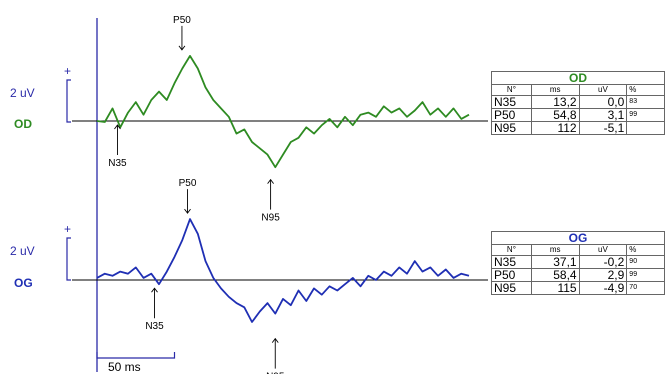 This screenshot has width=665, height=379. I want to click on od-header-no: N°, so click(511, 90).